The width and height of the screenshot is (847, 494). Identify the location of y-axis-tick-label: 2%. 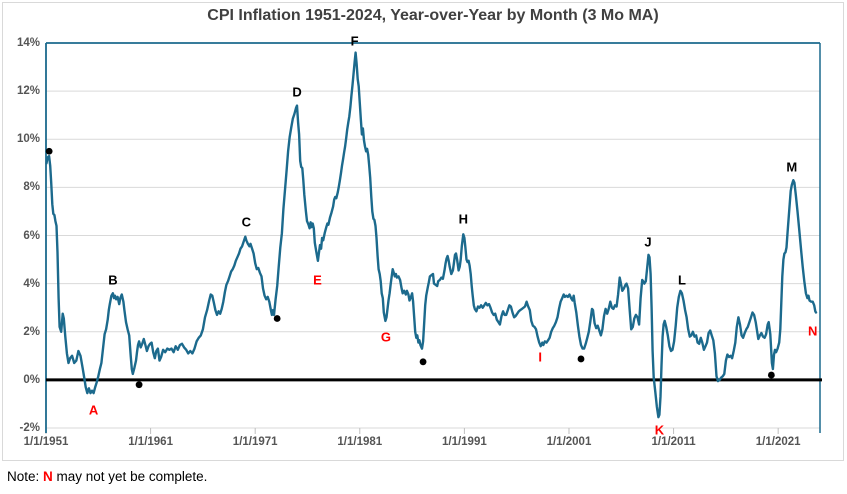
(31, 331).